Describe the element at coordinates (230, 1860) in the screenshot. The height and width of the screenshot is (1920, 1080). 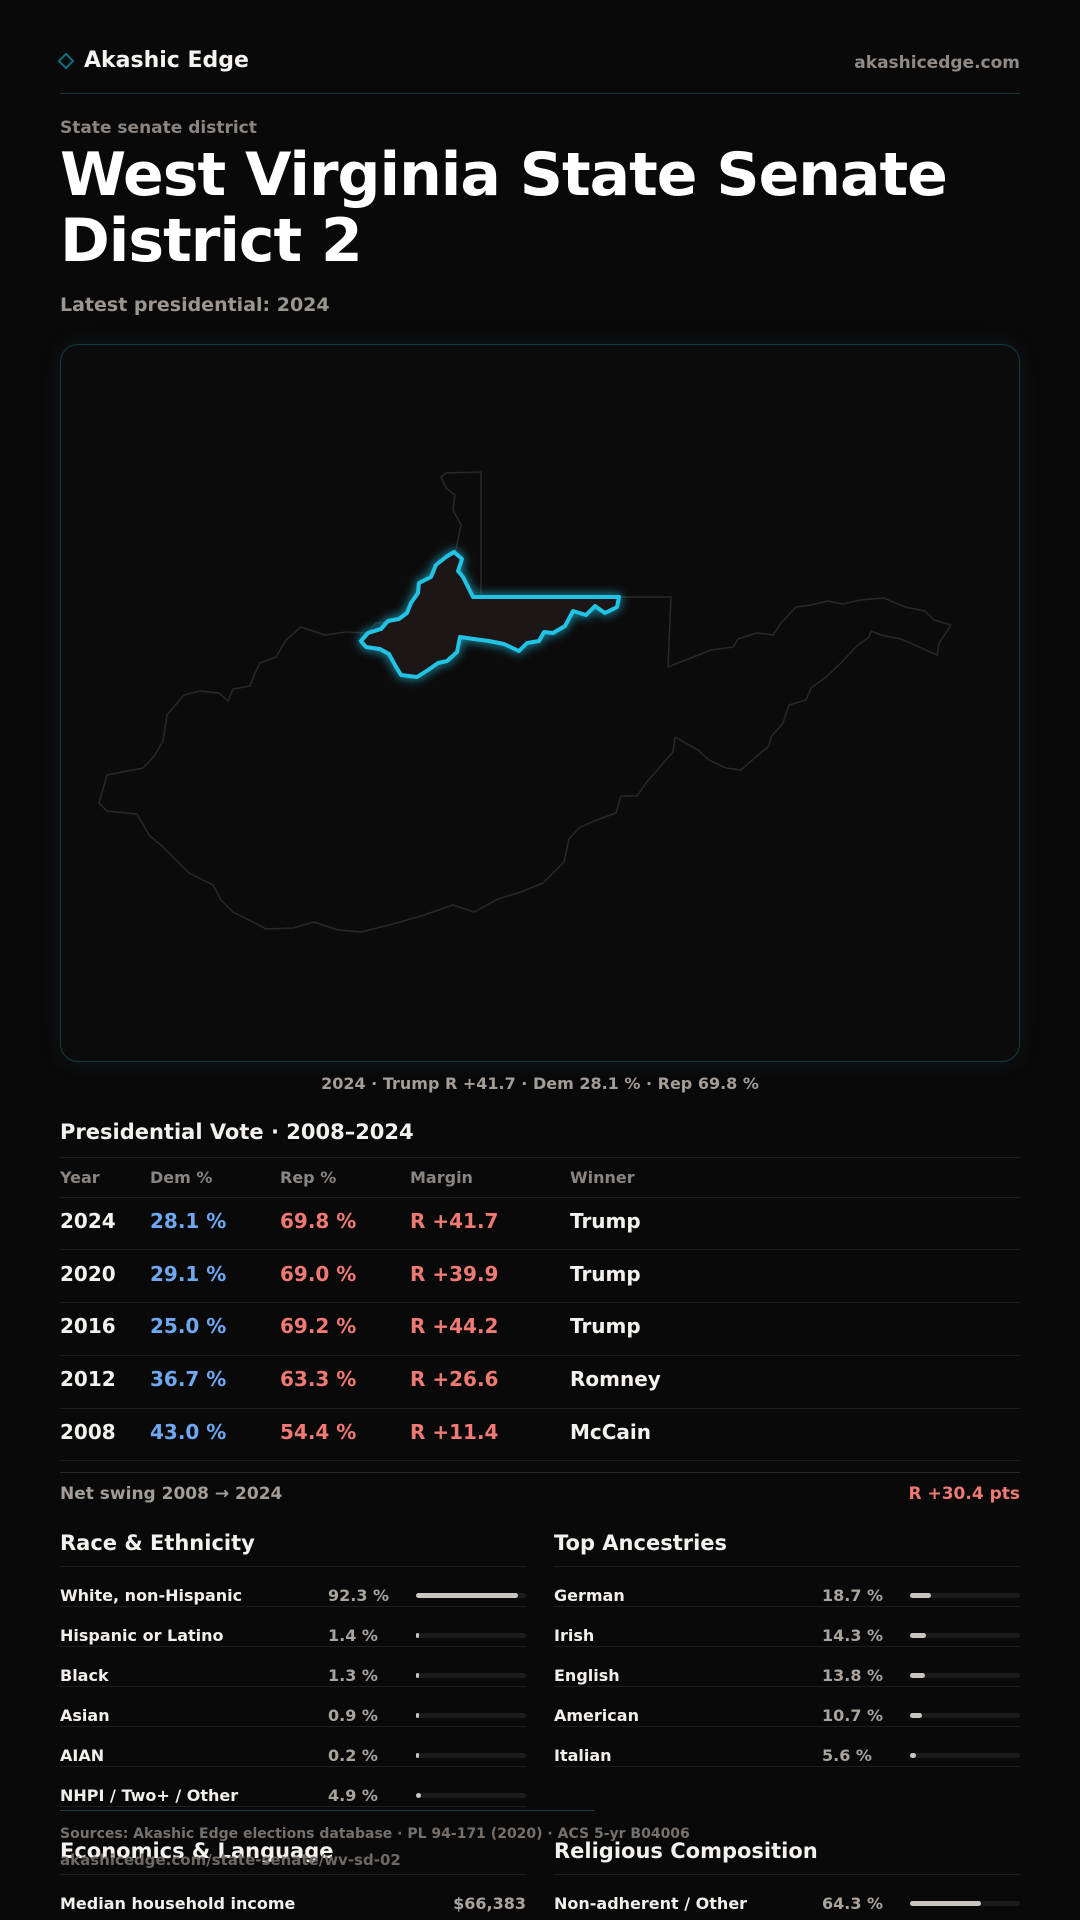
I see `footer-url: akashicedge.com/state-senate/wv-sd-02` at that location.